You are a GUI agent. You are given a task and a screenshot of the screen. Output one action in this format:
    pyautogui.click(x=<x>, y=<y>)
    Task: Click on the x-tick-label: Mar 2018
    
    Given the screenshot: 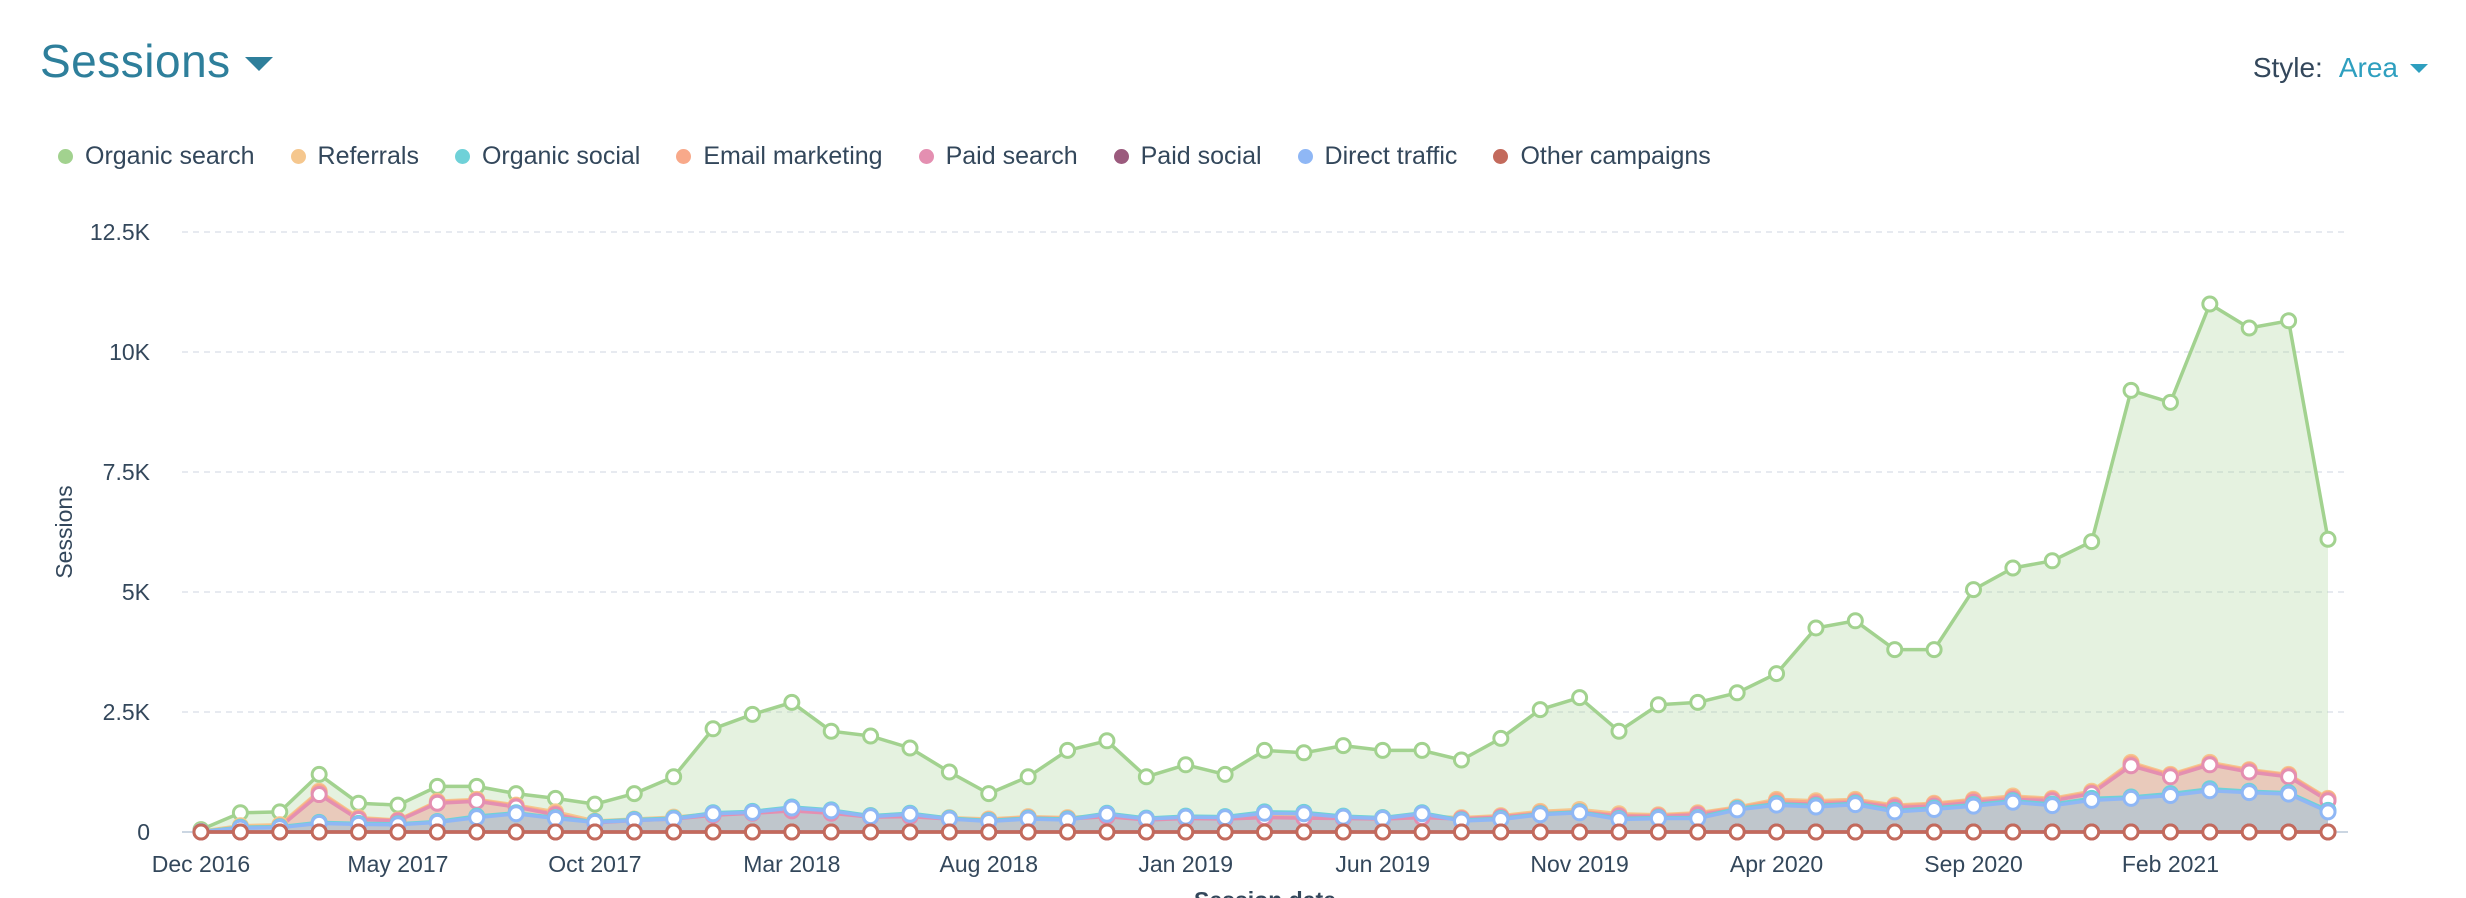 What is the action you would take?
    pyautogui.click(x=791, y=864)
    